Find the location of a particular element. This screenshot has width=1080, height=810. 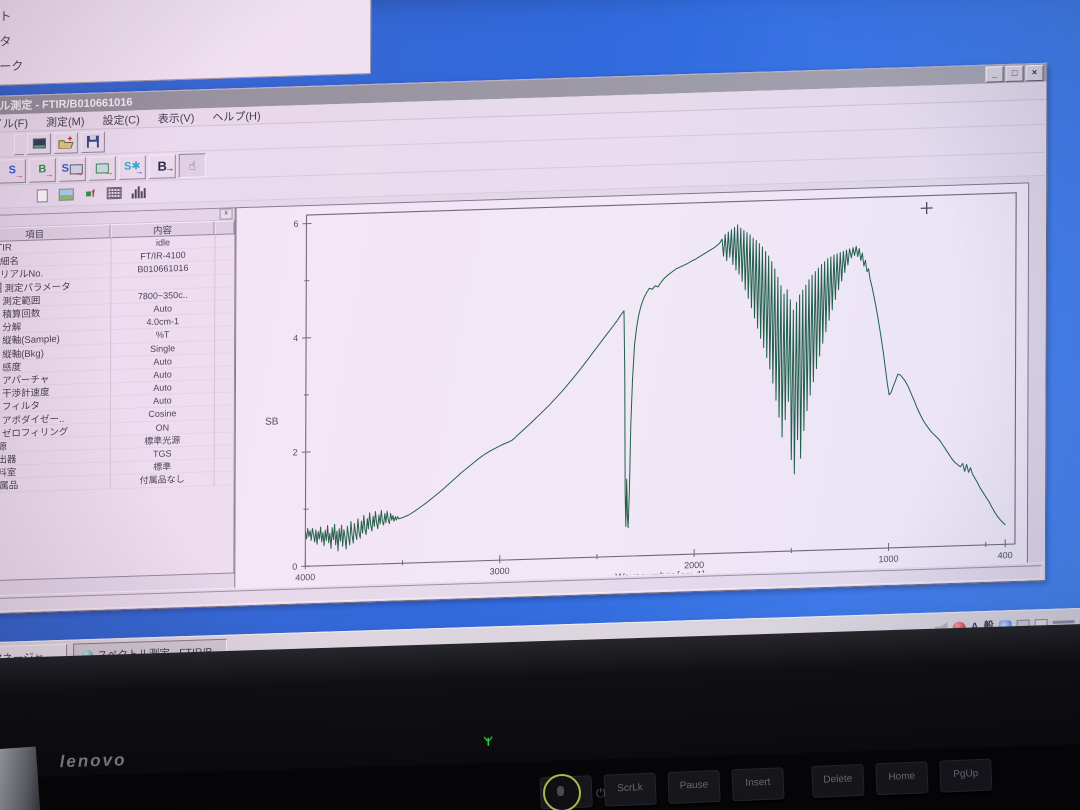

key-insert: Insert is located at coordinates (758, 784).